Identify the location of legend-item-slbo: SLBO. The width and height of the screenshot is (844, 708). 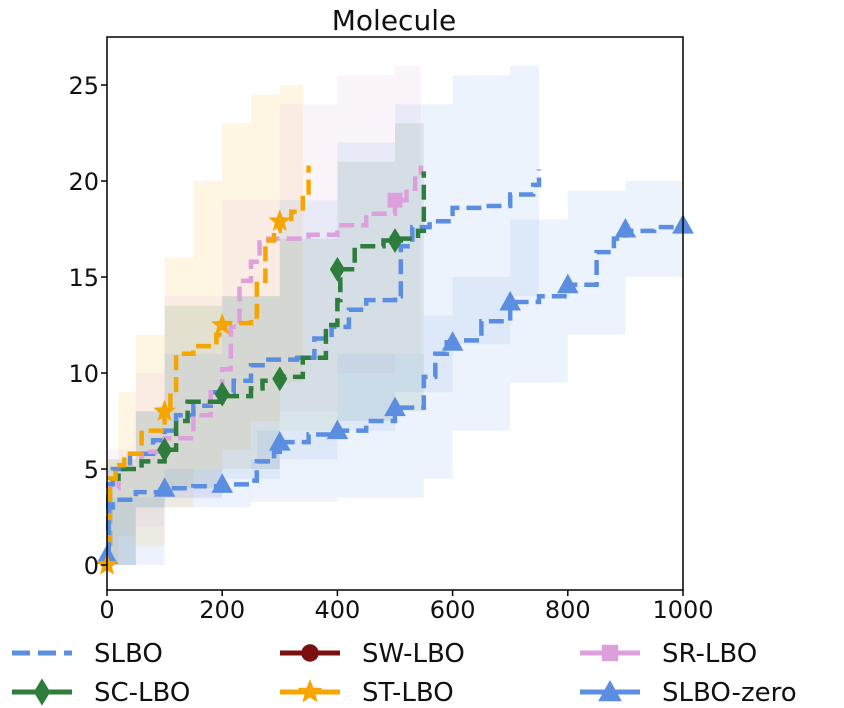
(87, 654).